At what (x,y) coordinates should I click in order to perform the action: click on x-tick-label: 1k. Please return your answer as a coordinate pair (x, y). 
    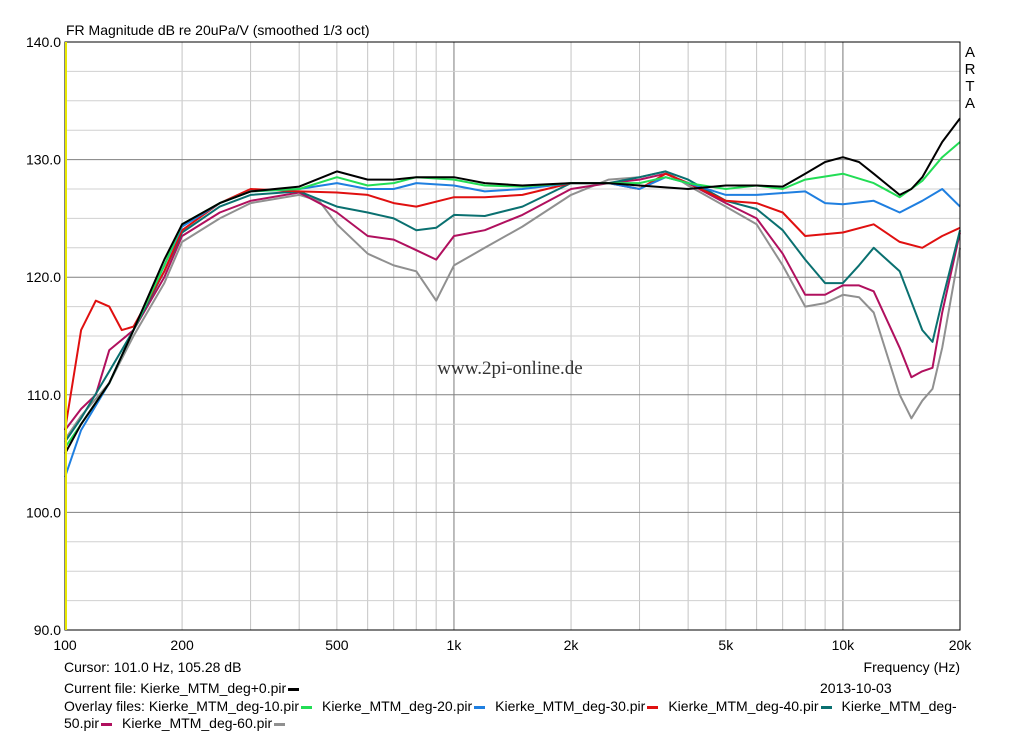
    Looking at the image, I should click on (455, 645).